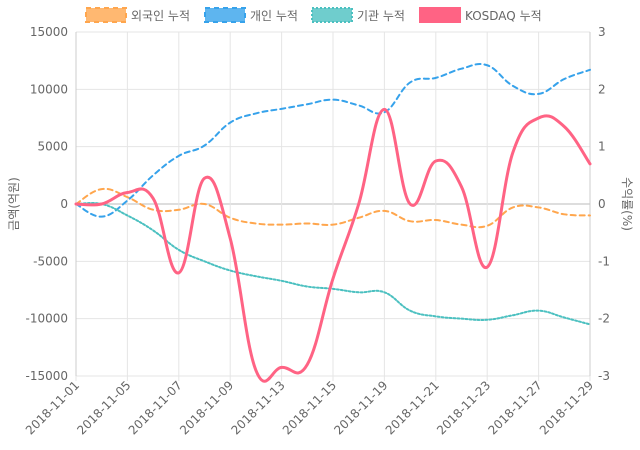 This screenshot has height=450, width=640. Describe the element at coordinates (604, 261) in the screenshot. I see `right-tick-label: -1` at that location.